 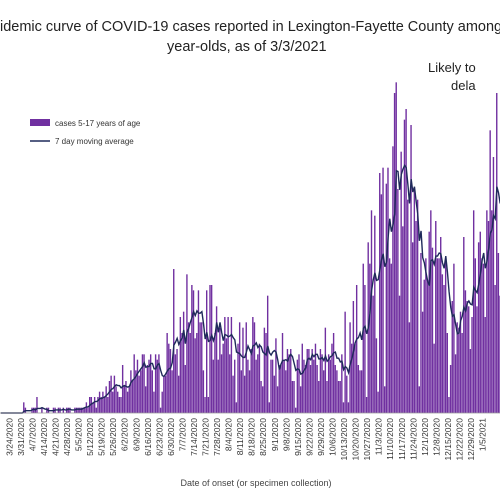 I want to click on x-tick-label: 10/6/2020, so click(x=333, y=437).